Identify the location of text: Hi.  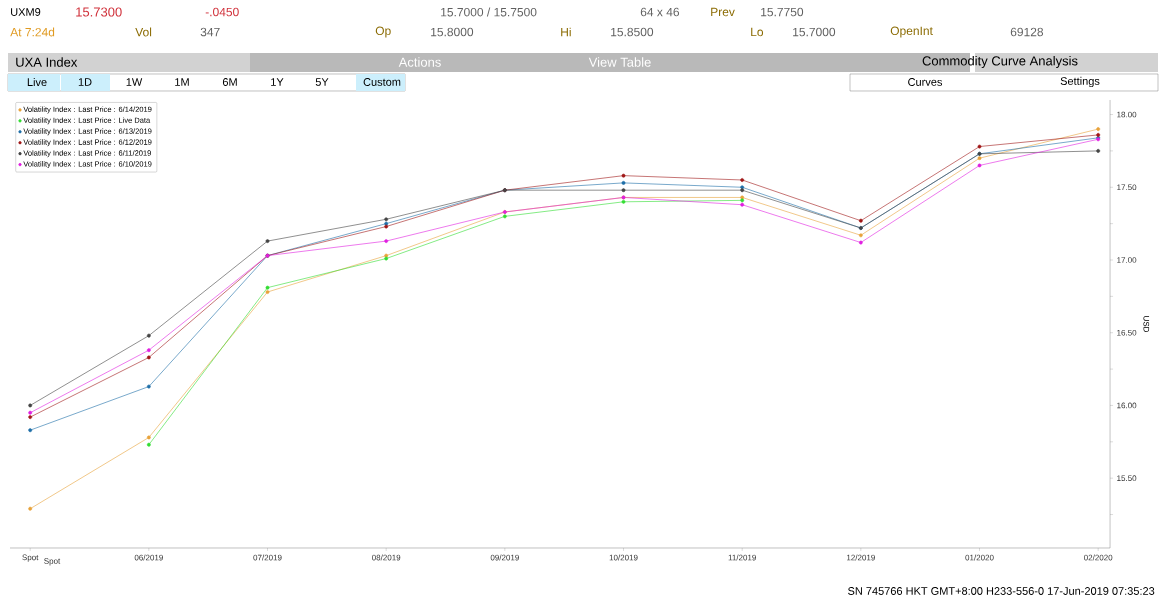
(566, 32).